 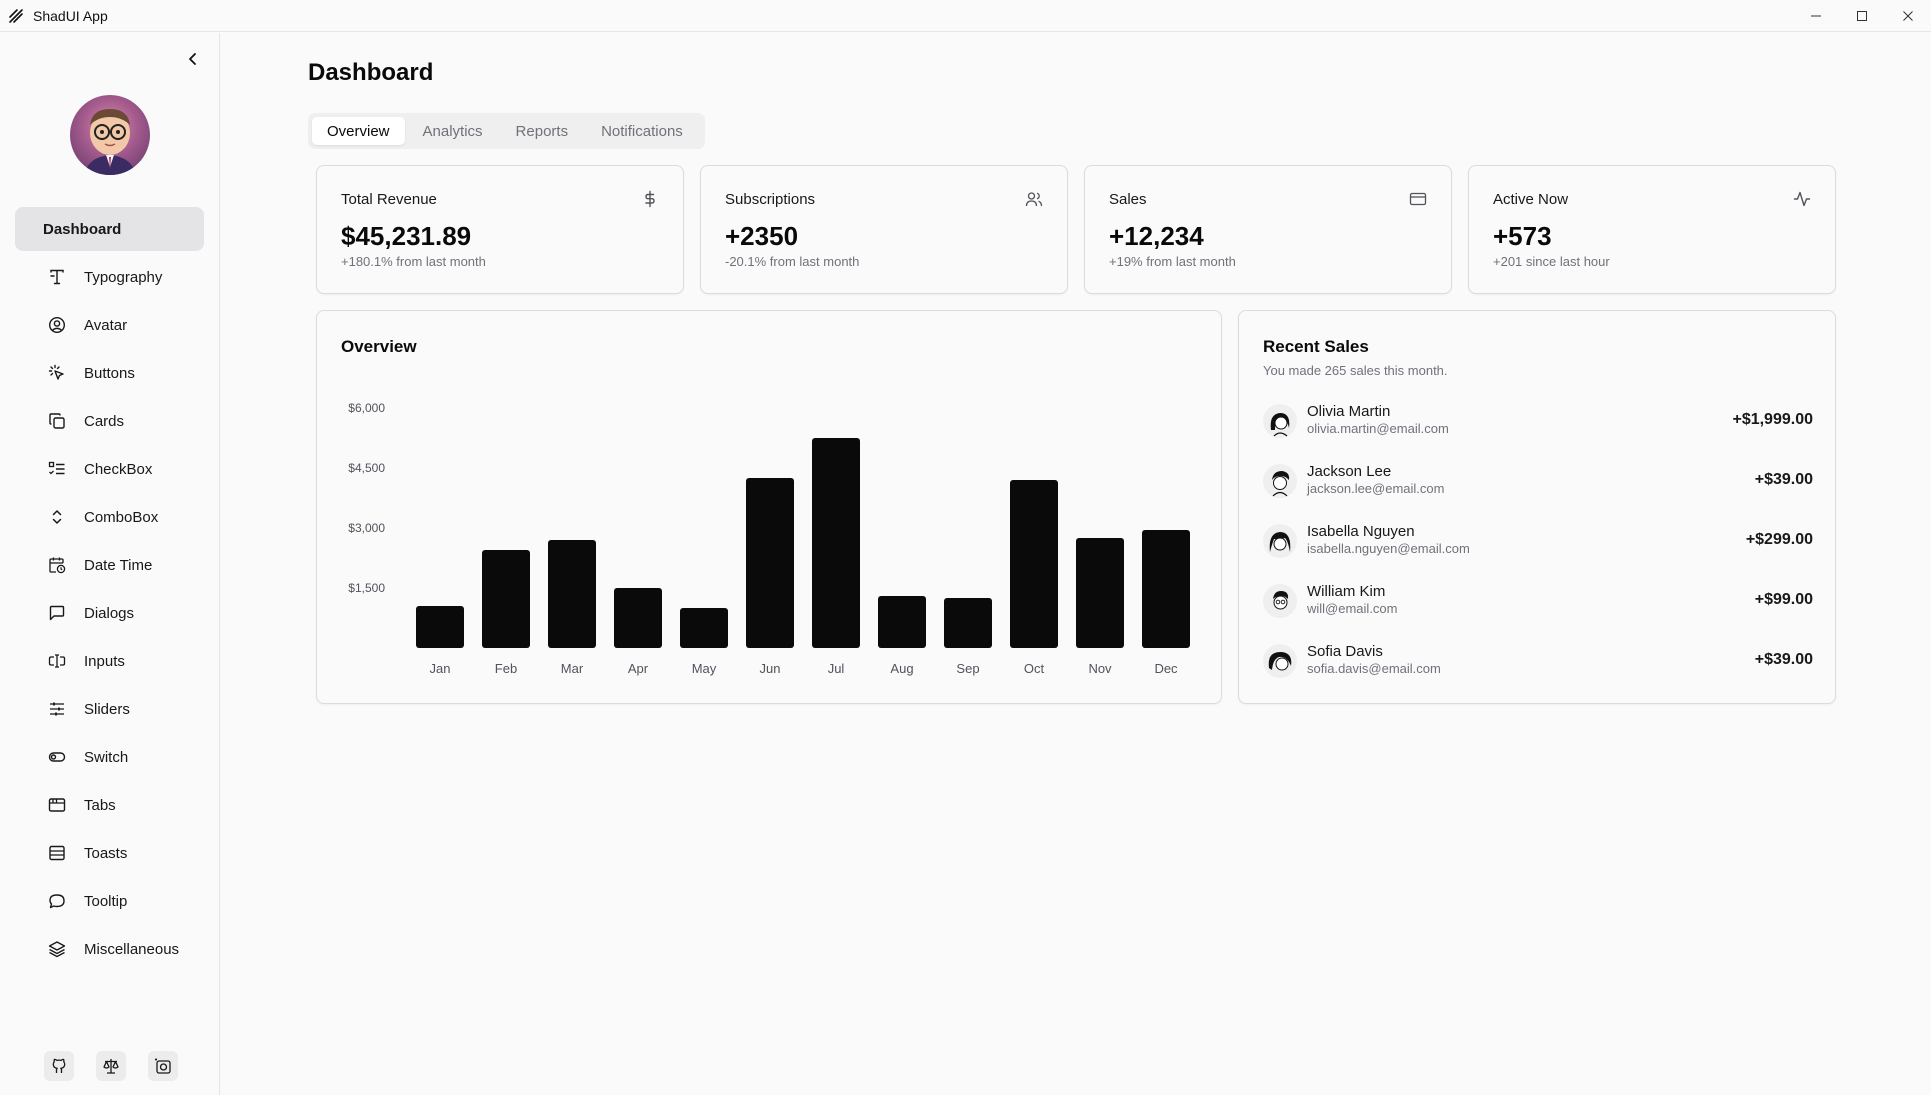 I want to click on layers-icon, so click(x=57, y=949).